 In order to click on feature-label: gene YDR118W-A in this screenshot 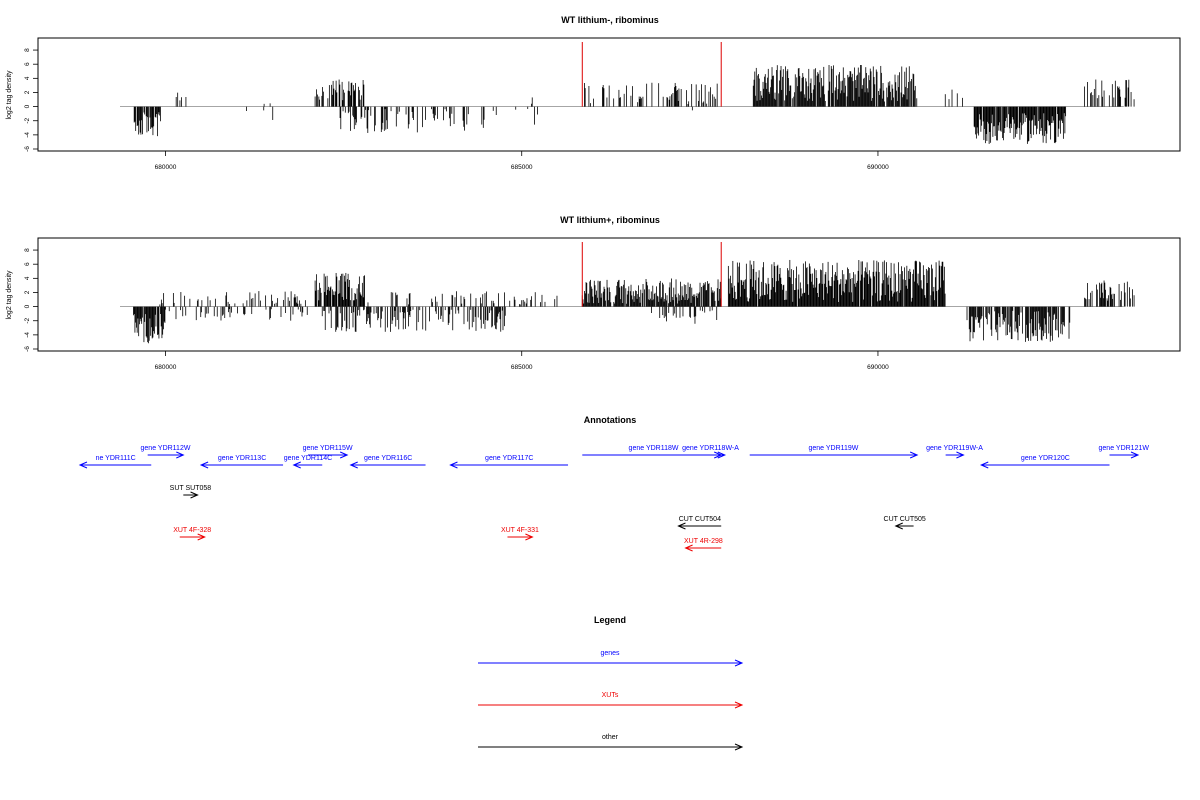, I will do `click(710, 448)`.